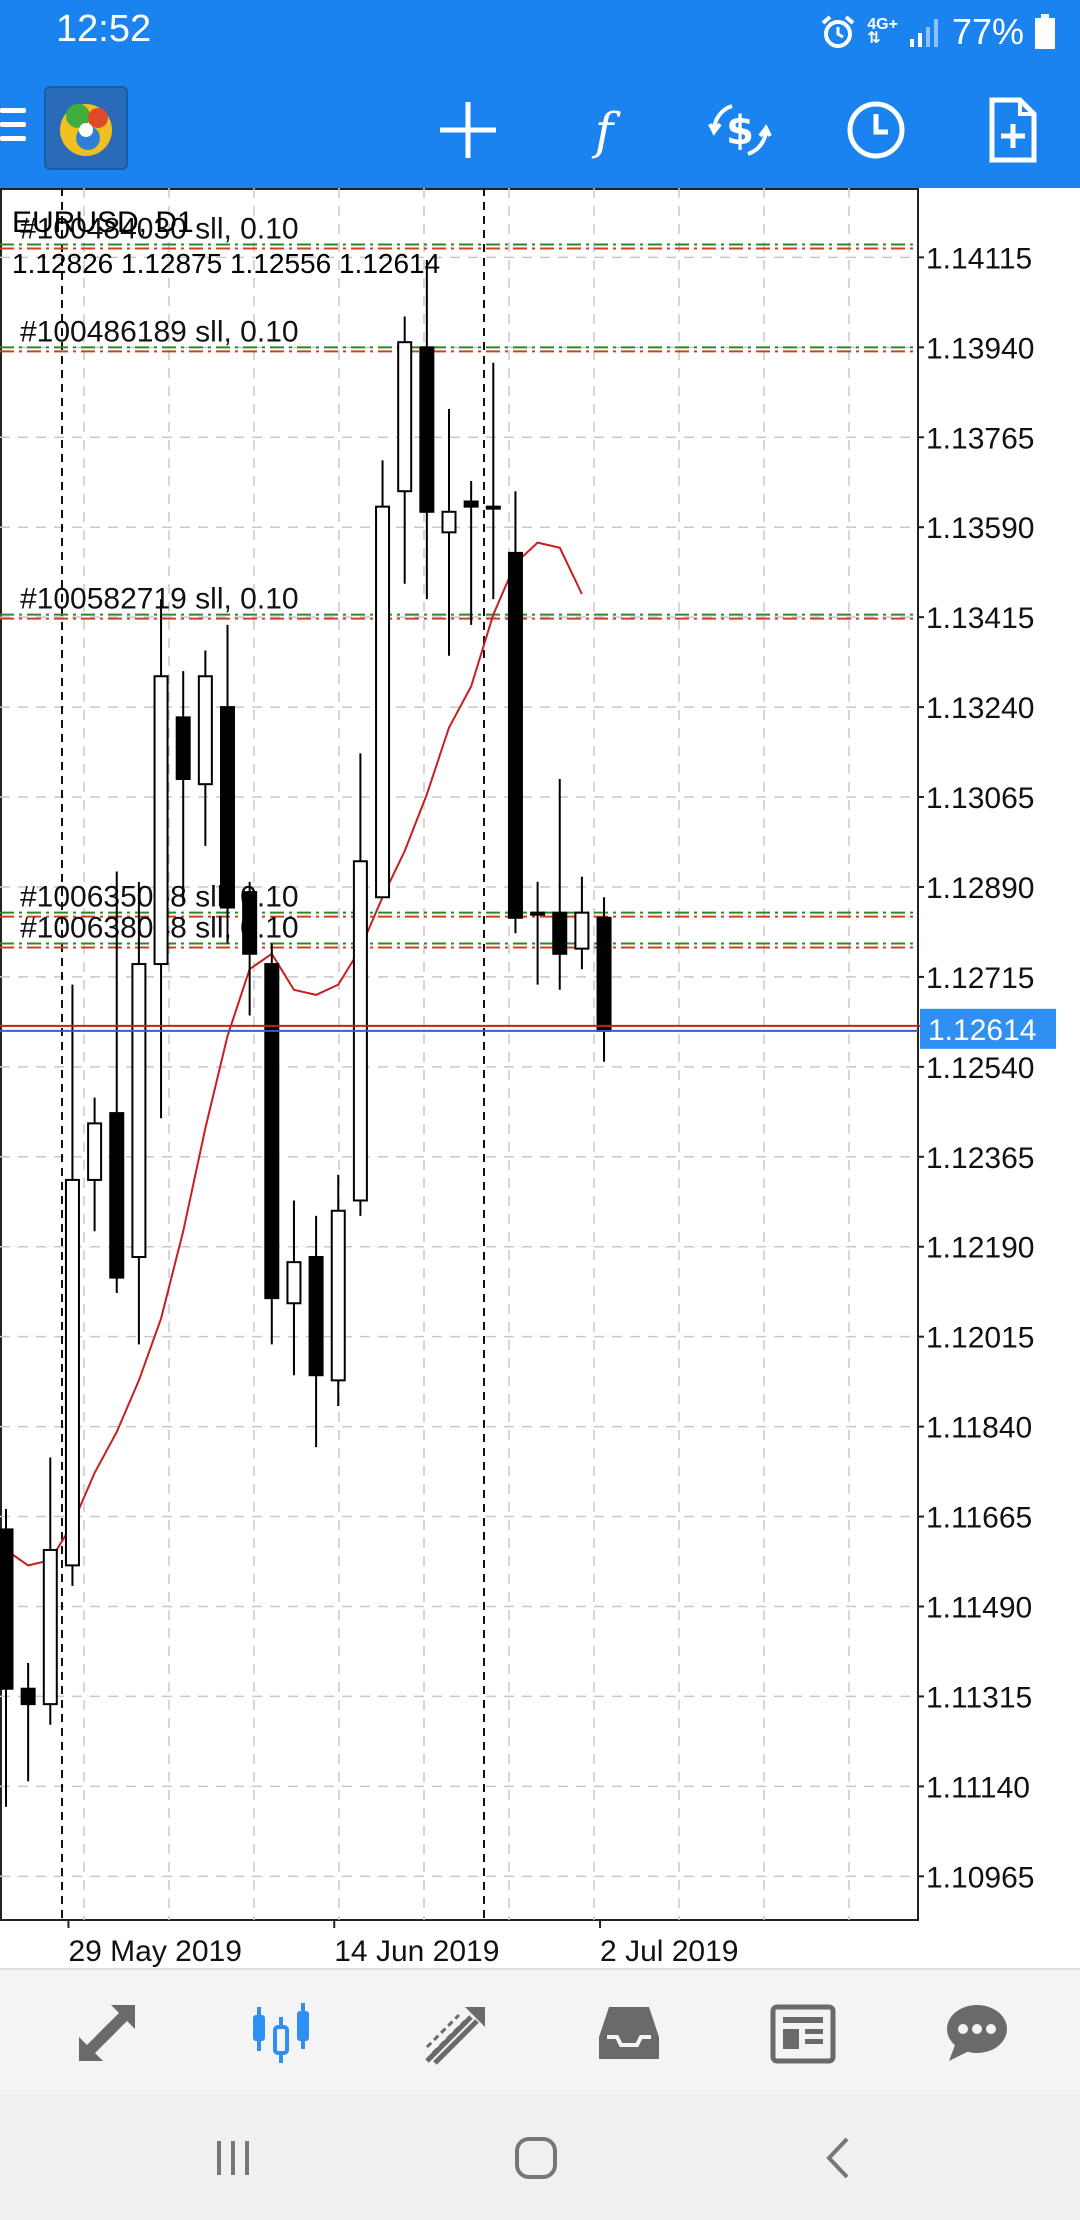 The image size is (1080, 2220). I want to click on home-icon, so click(536, 2158).